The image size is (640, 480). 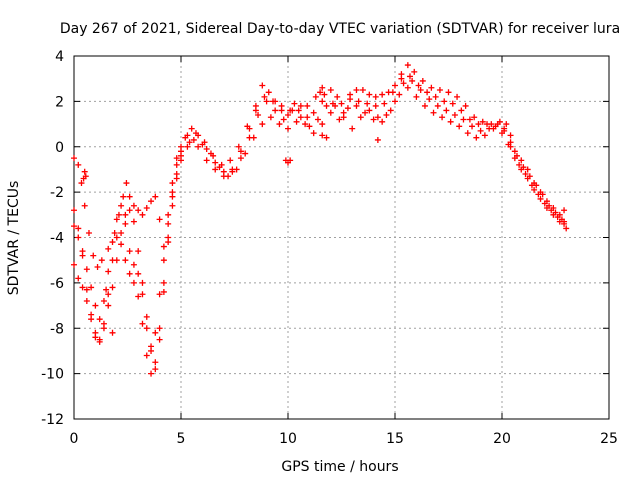 I want to click on y-tick-label: -10, so click(x=52, y=375).